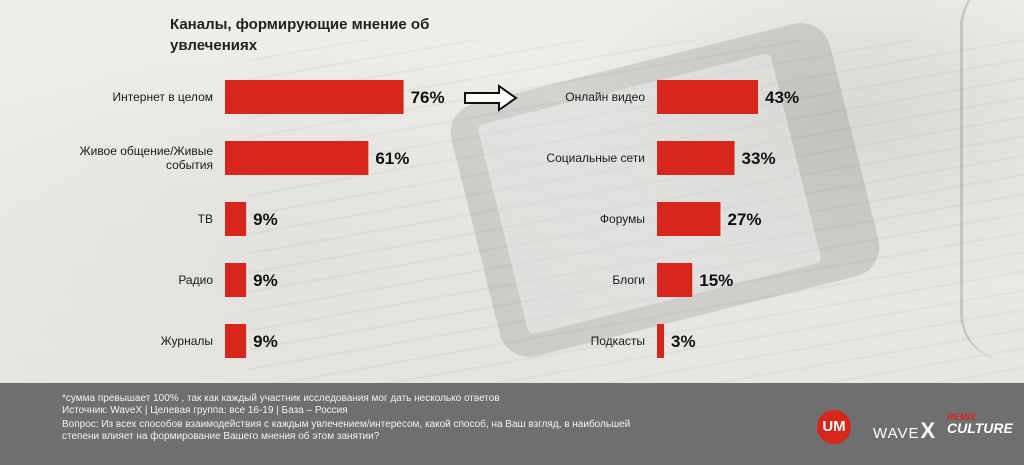  Describe the element at coordinates (683, 341) in the screenshot. I see `value-label-2-5: 3%` at that location.